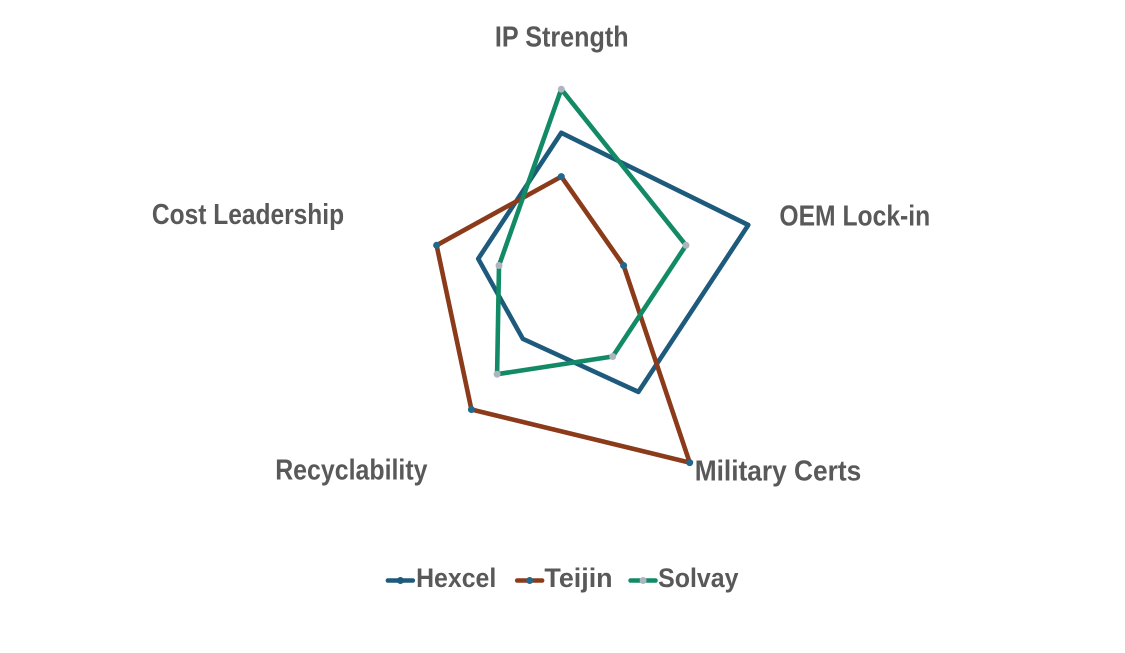 This screenshot has width=1125, height=653. Describe the element at coordinates (456, 578) in the screenshot. I see `svg-text: Hexcel` at that location.